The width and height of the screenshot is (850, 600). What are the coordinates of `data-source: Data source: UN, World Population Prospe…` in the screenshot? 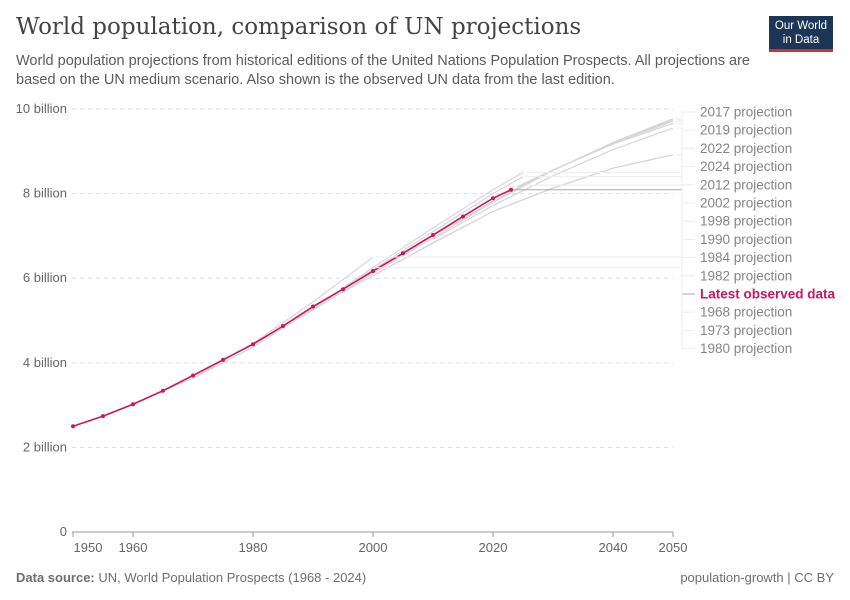 It's located at (191, 577).